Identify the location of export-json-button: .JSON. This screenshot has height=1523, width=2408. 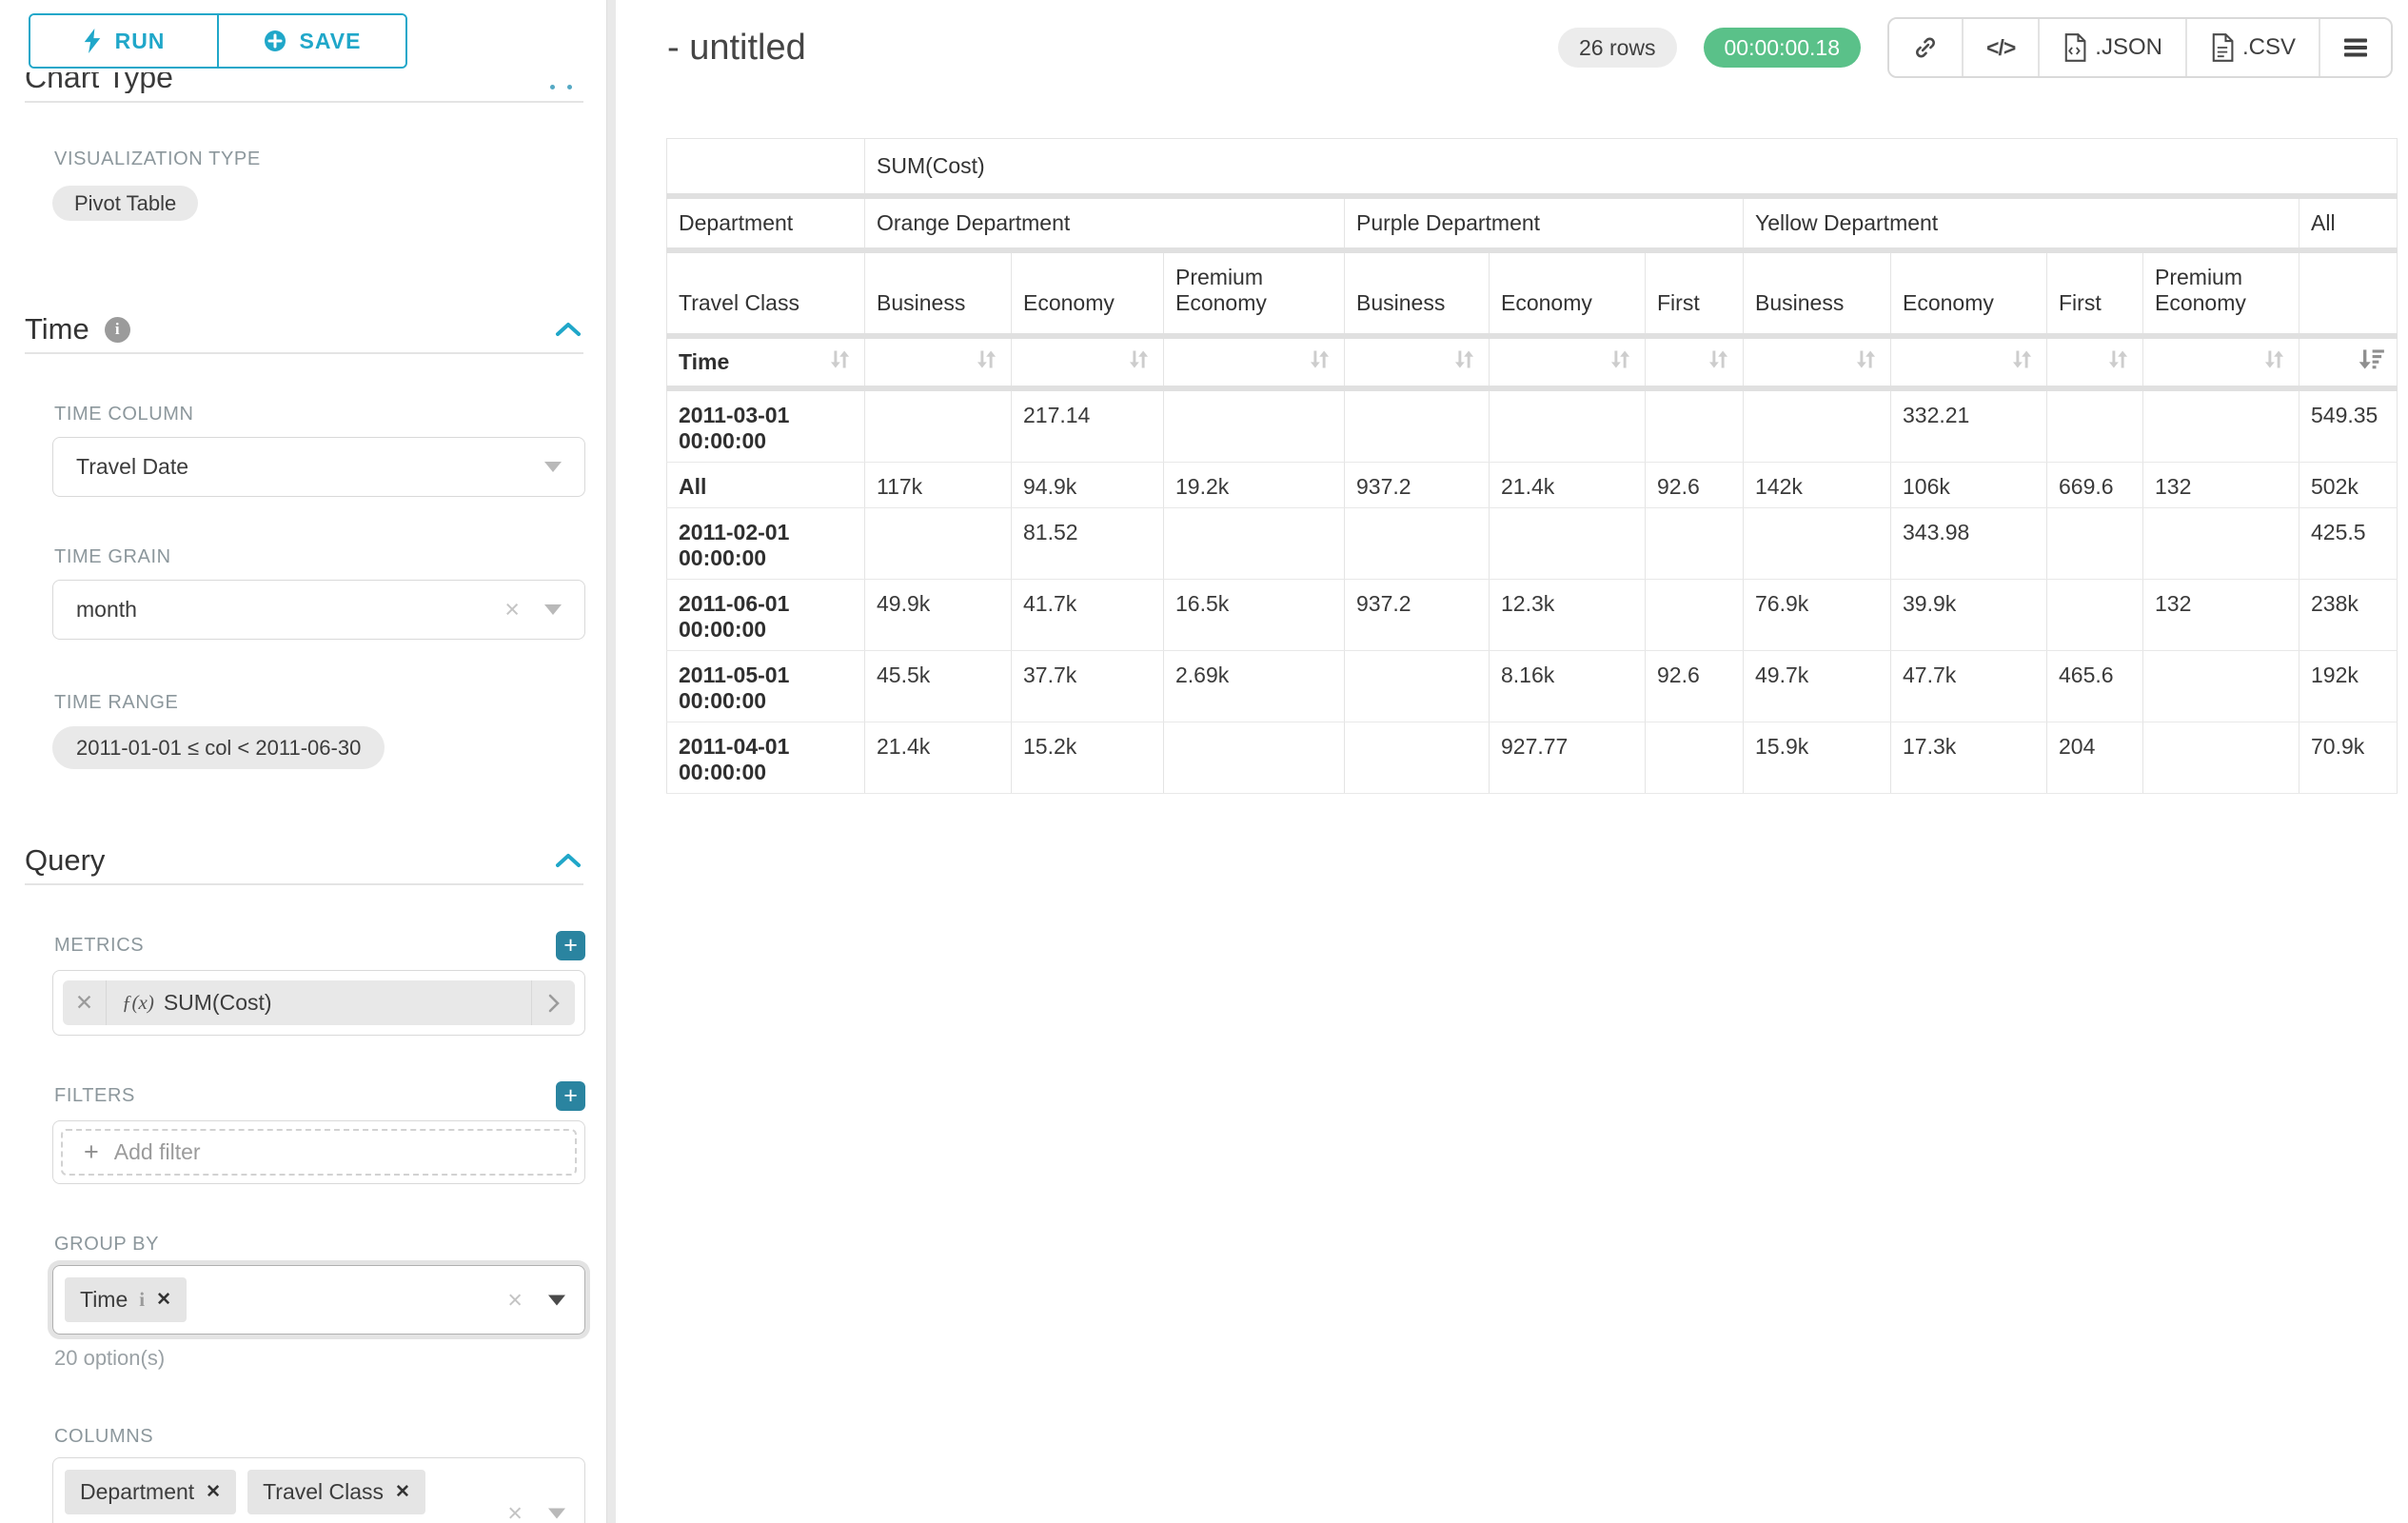
(2111, 48).